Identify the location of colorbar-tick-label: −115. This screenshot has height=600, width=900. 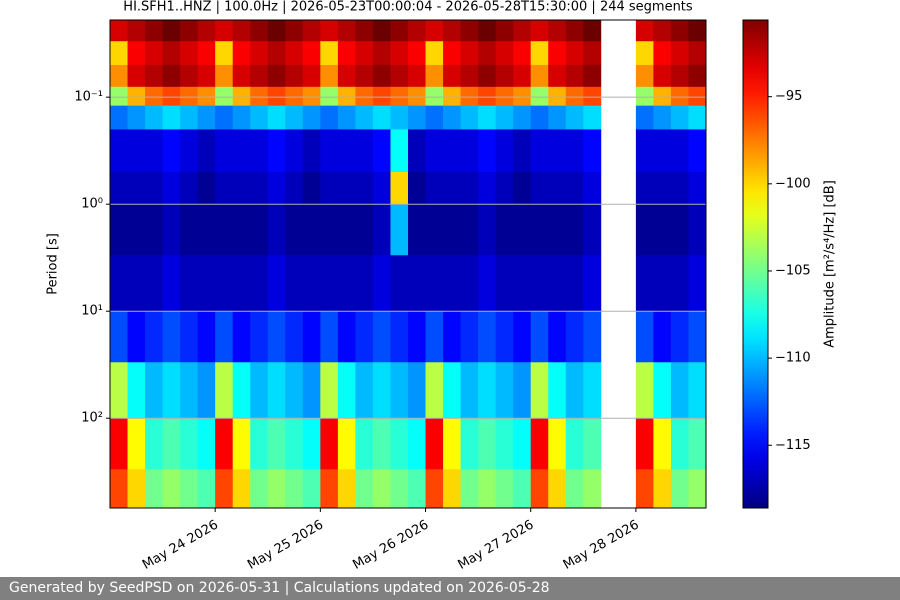
(793, 445).